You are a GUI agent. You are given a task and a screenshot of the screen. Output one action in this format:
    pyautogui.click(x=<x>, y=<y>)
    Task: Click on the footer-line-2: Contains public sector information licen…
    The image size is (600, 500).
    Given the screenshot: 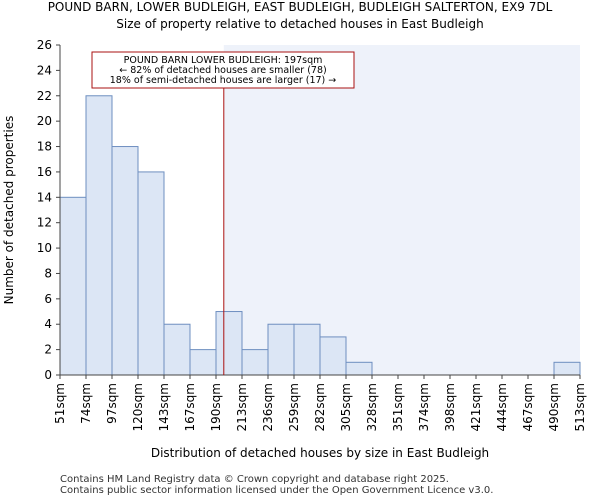 What is the action you would take?
    pyautogui.click(x=277, y=490)
    